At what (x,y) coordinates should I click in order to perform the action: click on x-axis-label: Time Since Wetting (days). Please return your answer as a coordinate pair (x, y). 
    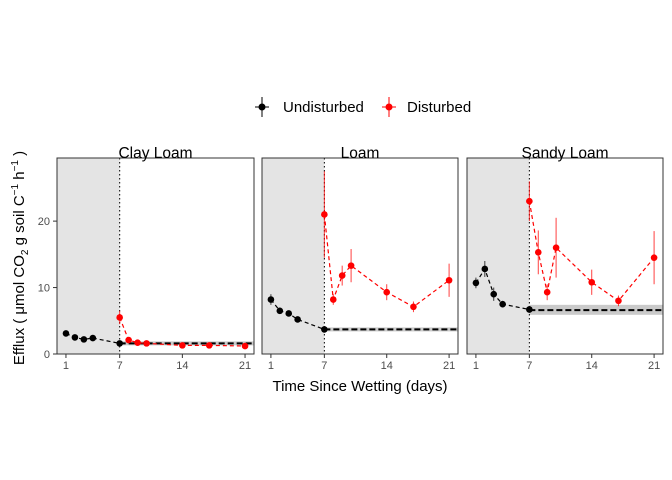
    Looking at the image, I should click on (359, 386).